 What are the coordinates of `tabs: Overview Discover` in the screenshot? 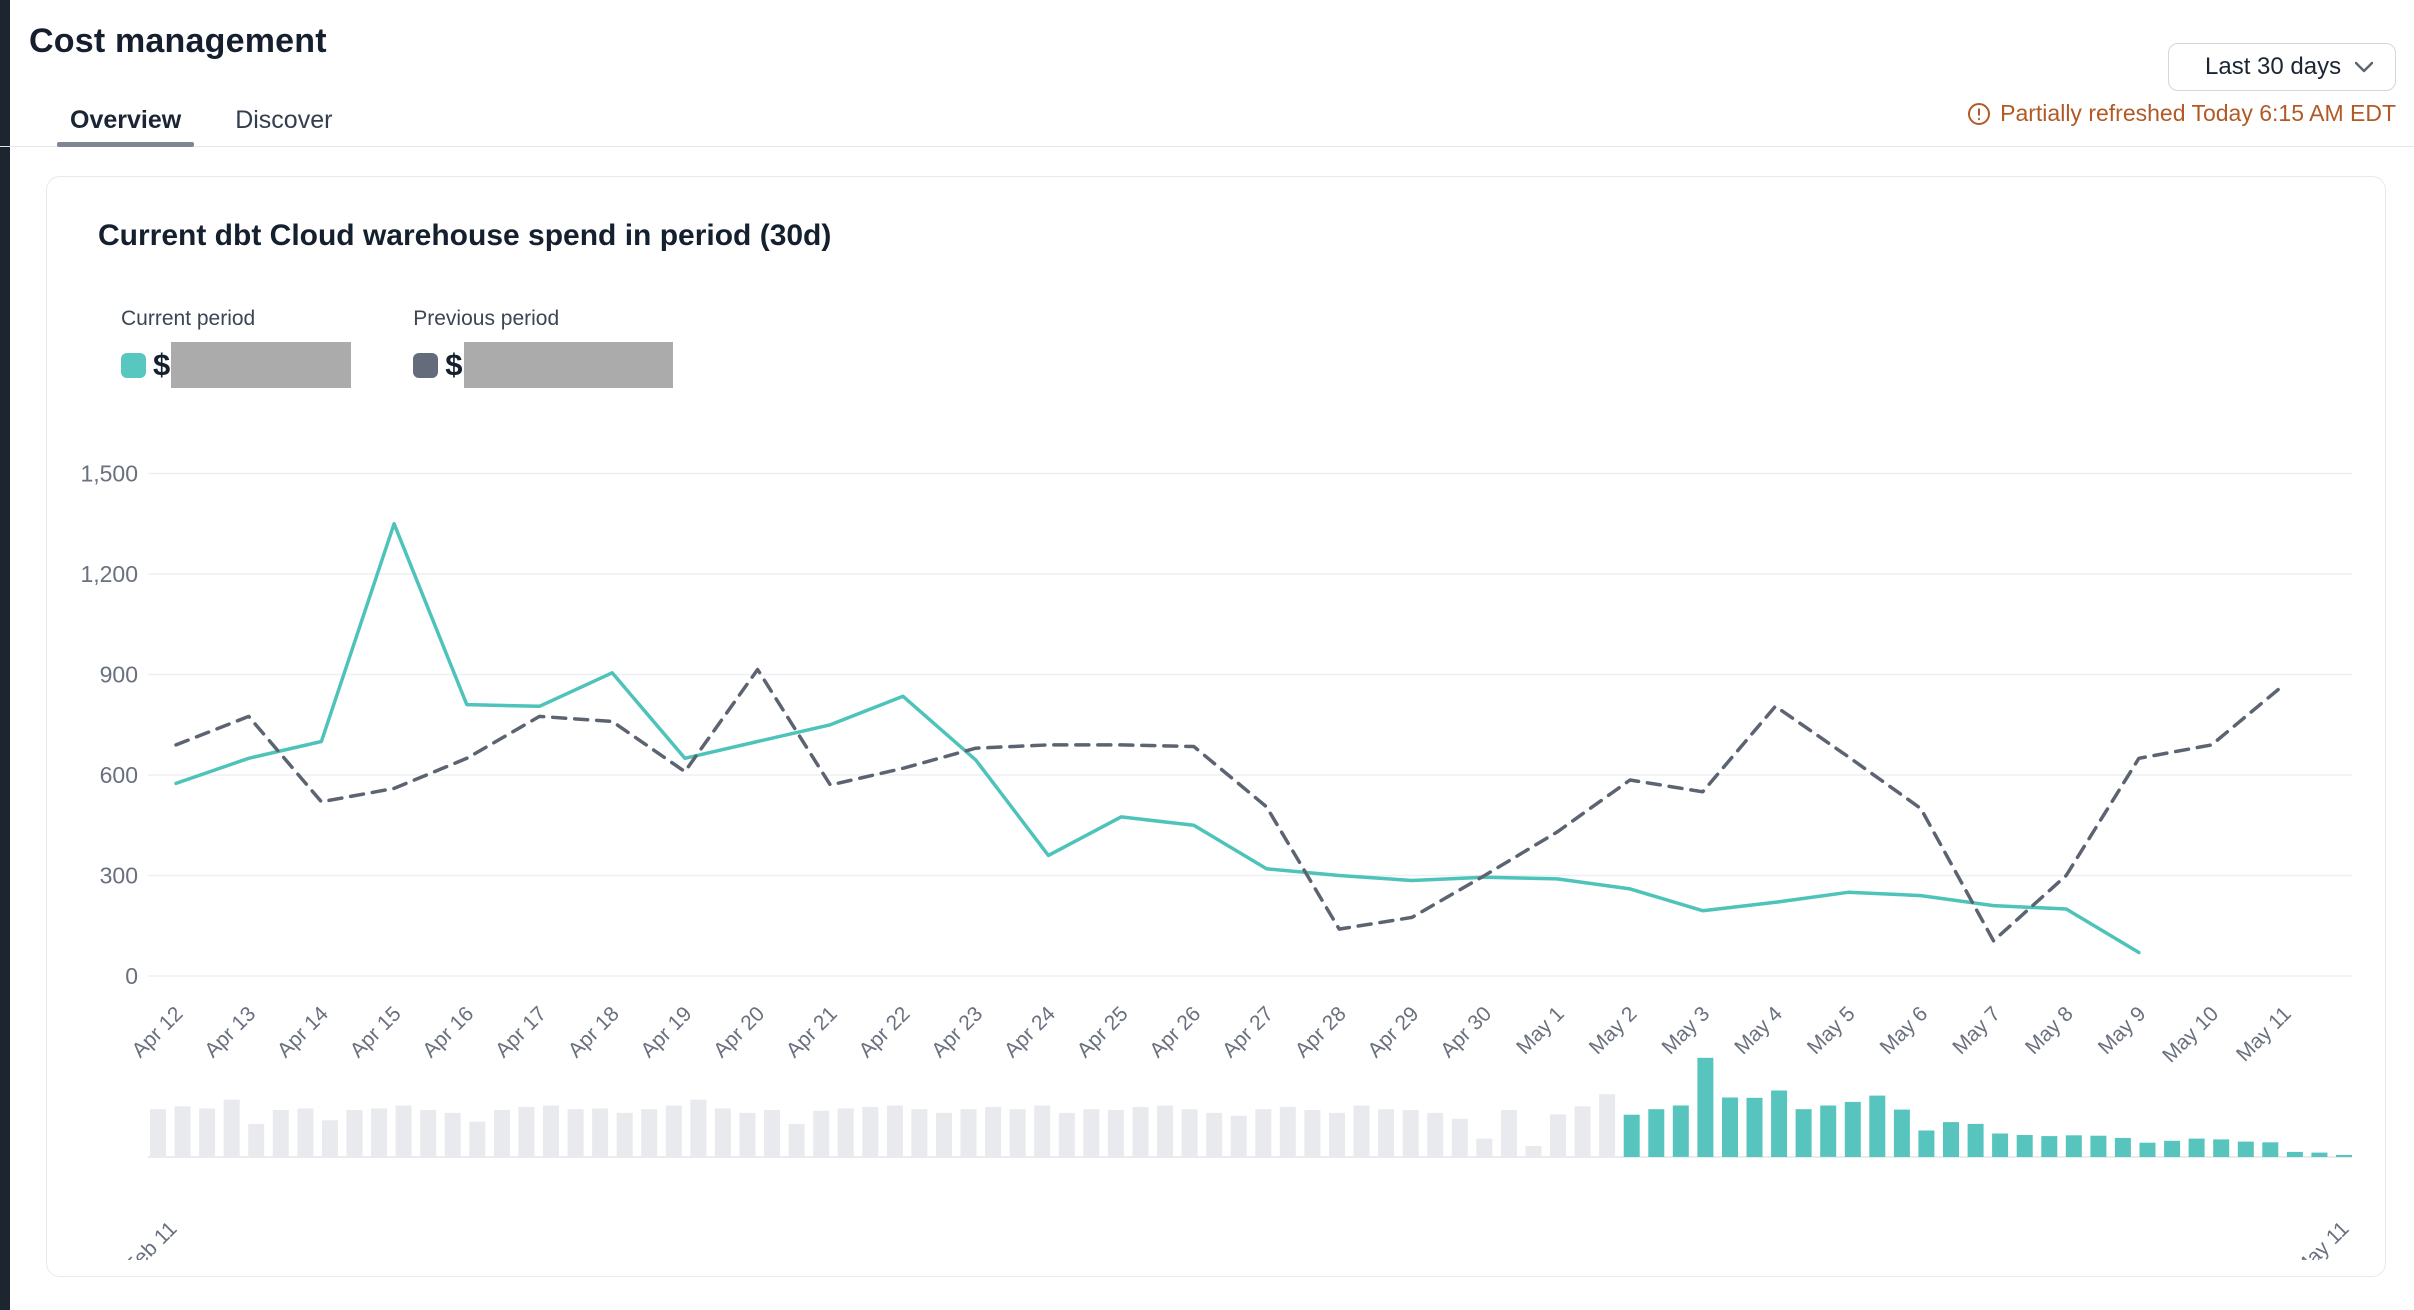 It's located at (1235, 121).